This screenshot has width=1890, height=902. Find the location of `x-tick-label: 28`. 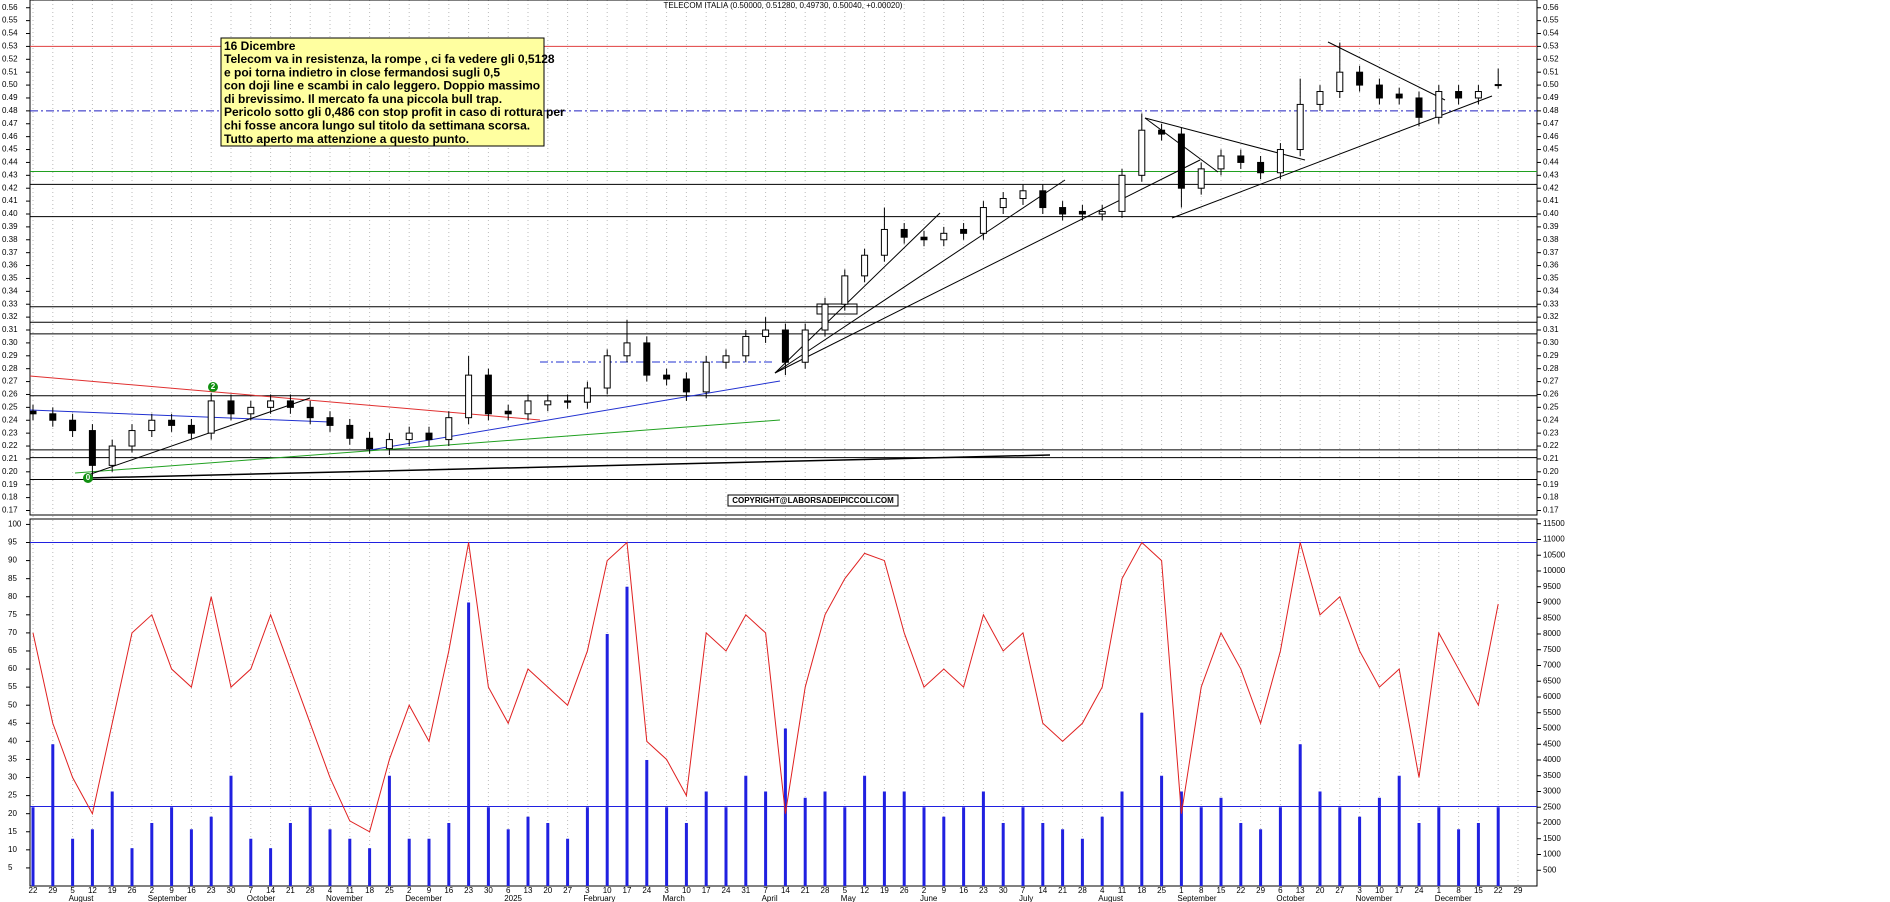

x-tick-label: 28 is located at coordinates (825, 890).